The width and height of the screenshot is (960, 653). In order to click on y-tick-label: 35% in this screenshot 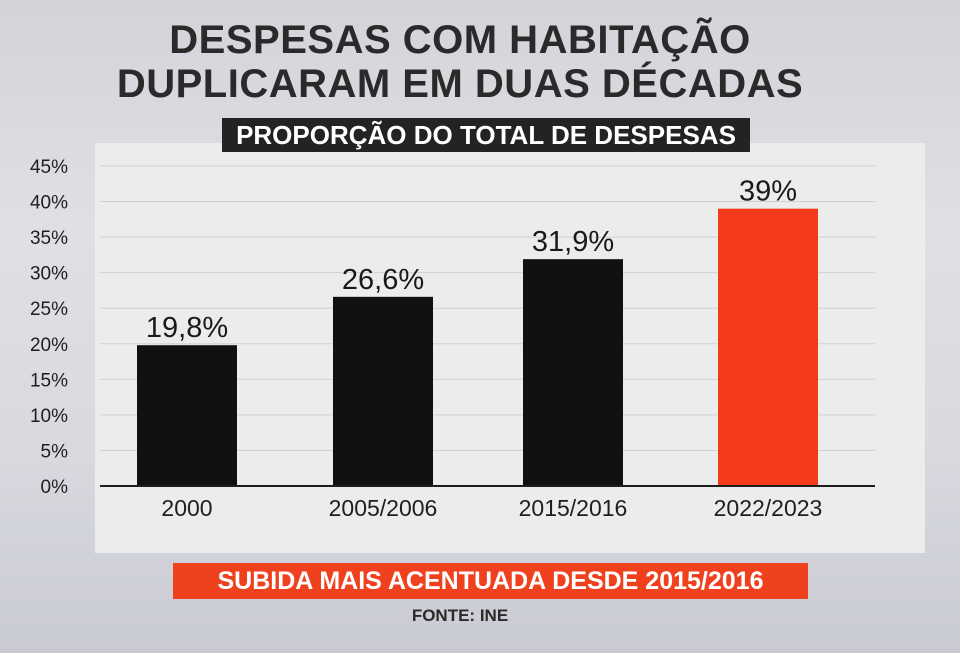, I will do `click(49, 238)`.